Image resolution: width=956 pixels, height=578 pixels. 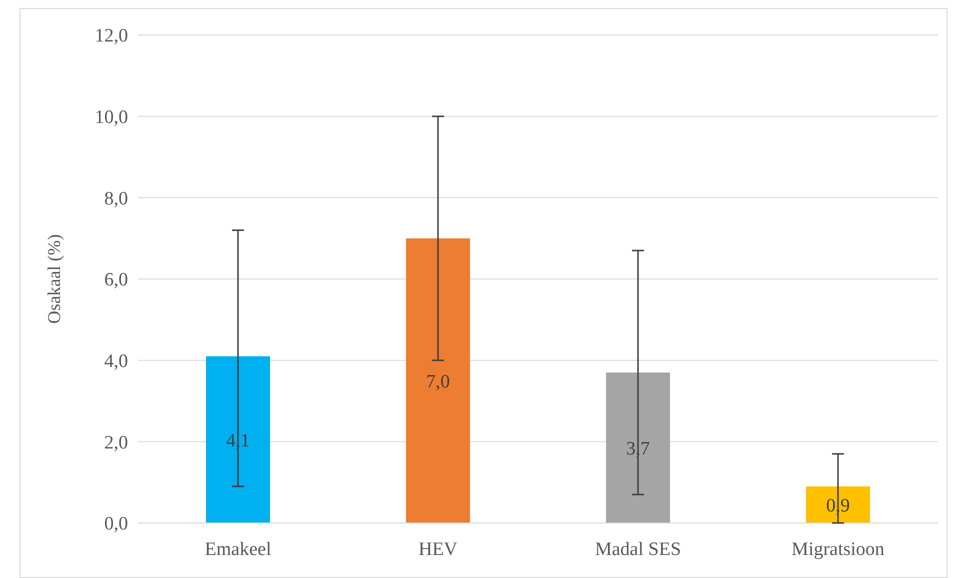 What do you see at coordinates (116, 361) in the screenshot?
I see `y-tick-label: 4,0` at bounding box center [116, 361].